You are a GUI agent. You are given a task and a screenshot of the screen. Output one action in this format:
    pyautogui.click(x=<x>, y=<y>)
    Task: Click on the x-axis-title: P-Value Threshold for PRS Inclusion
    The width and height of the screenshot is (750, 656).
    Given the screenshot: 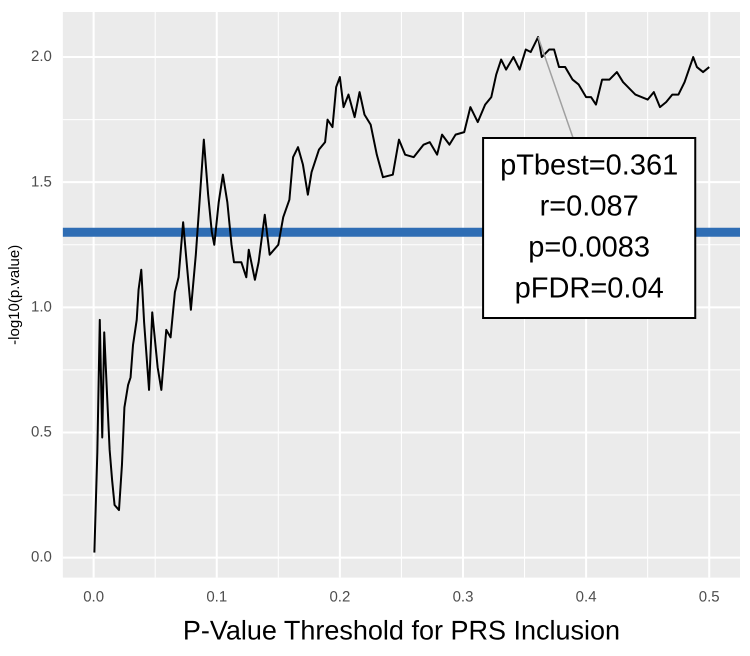 What is the action you would take?
    pyautogui.click(x=401, y=630)
    